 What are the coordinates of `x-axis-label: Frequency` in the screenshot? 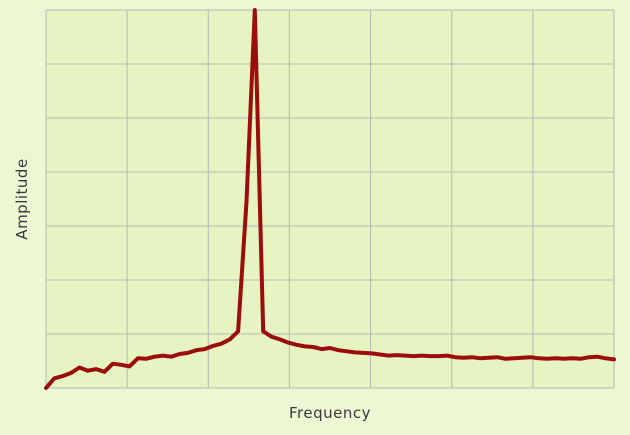 It's located at (330, 413).